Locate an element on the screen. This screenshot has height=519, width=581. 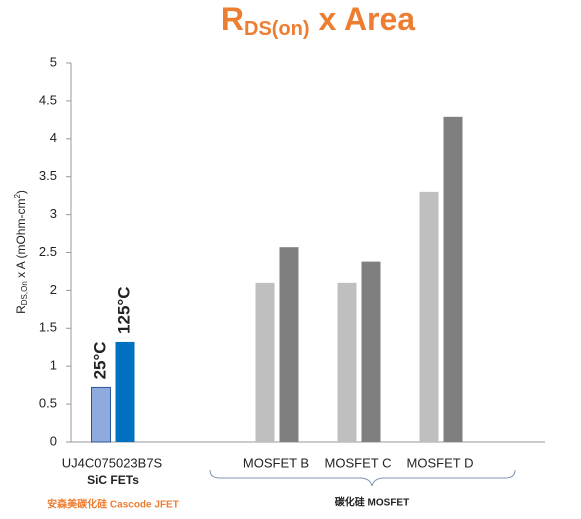
y-tick-label: 4.5 is located at coordinates (48, 99).